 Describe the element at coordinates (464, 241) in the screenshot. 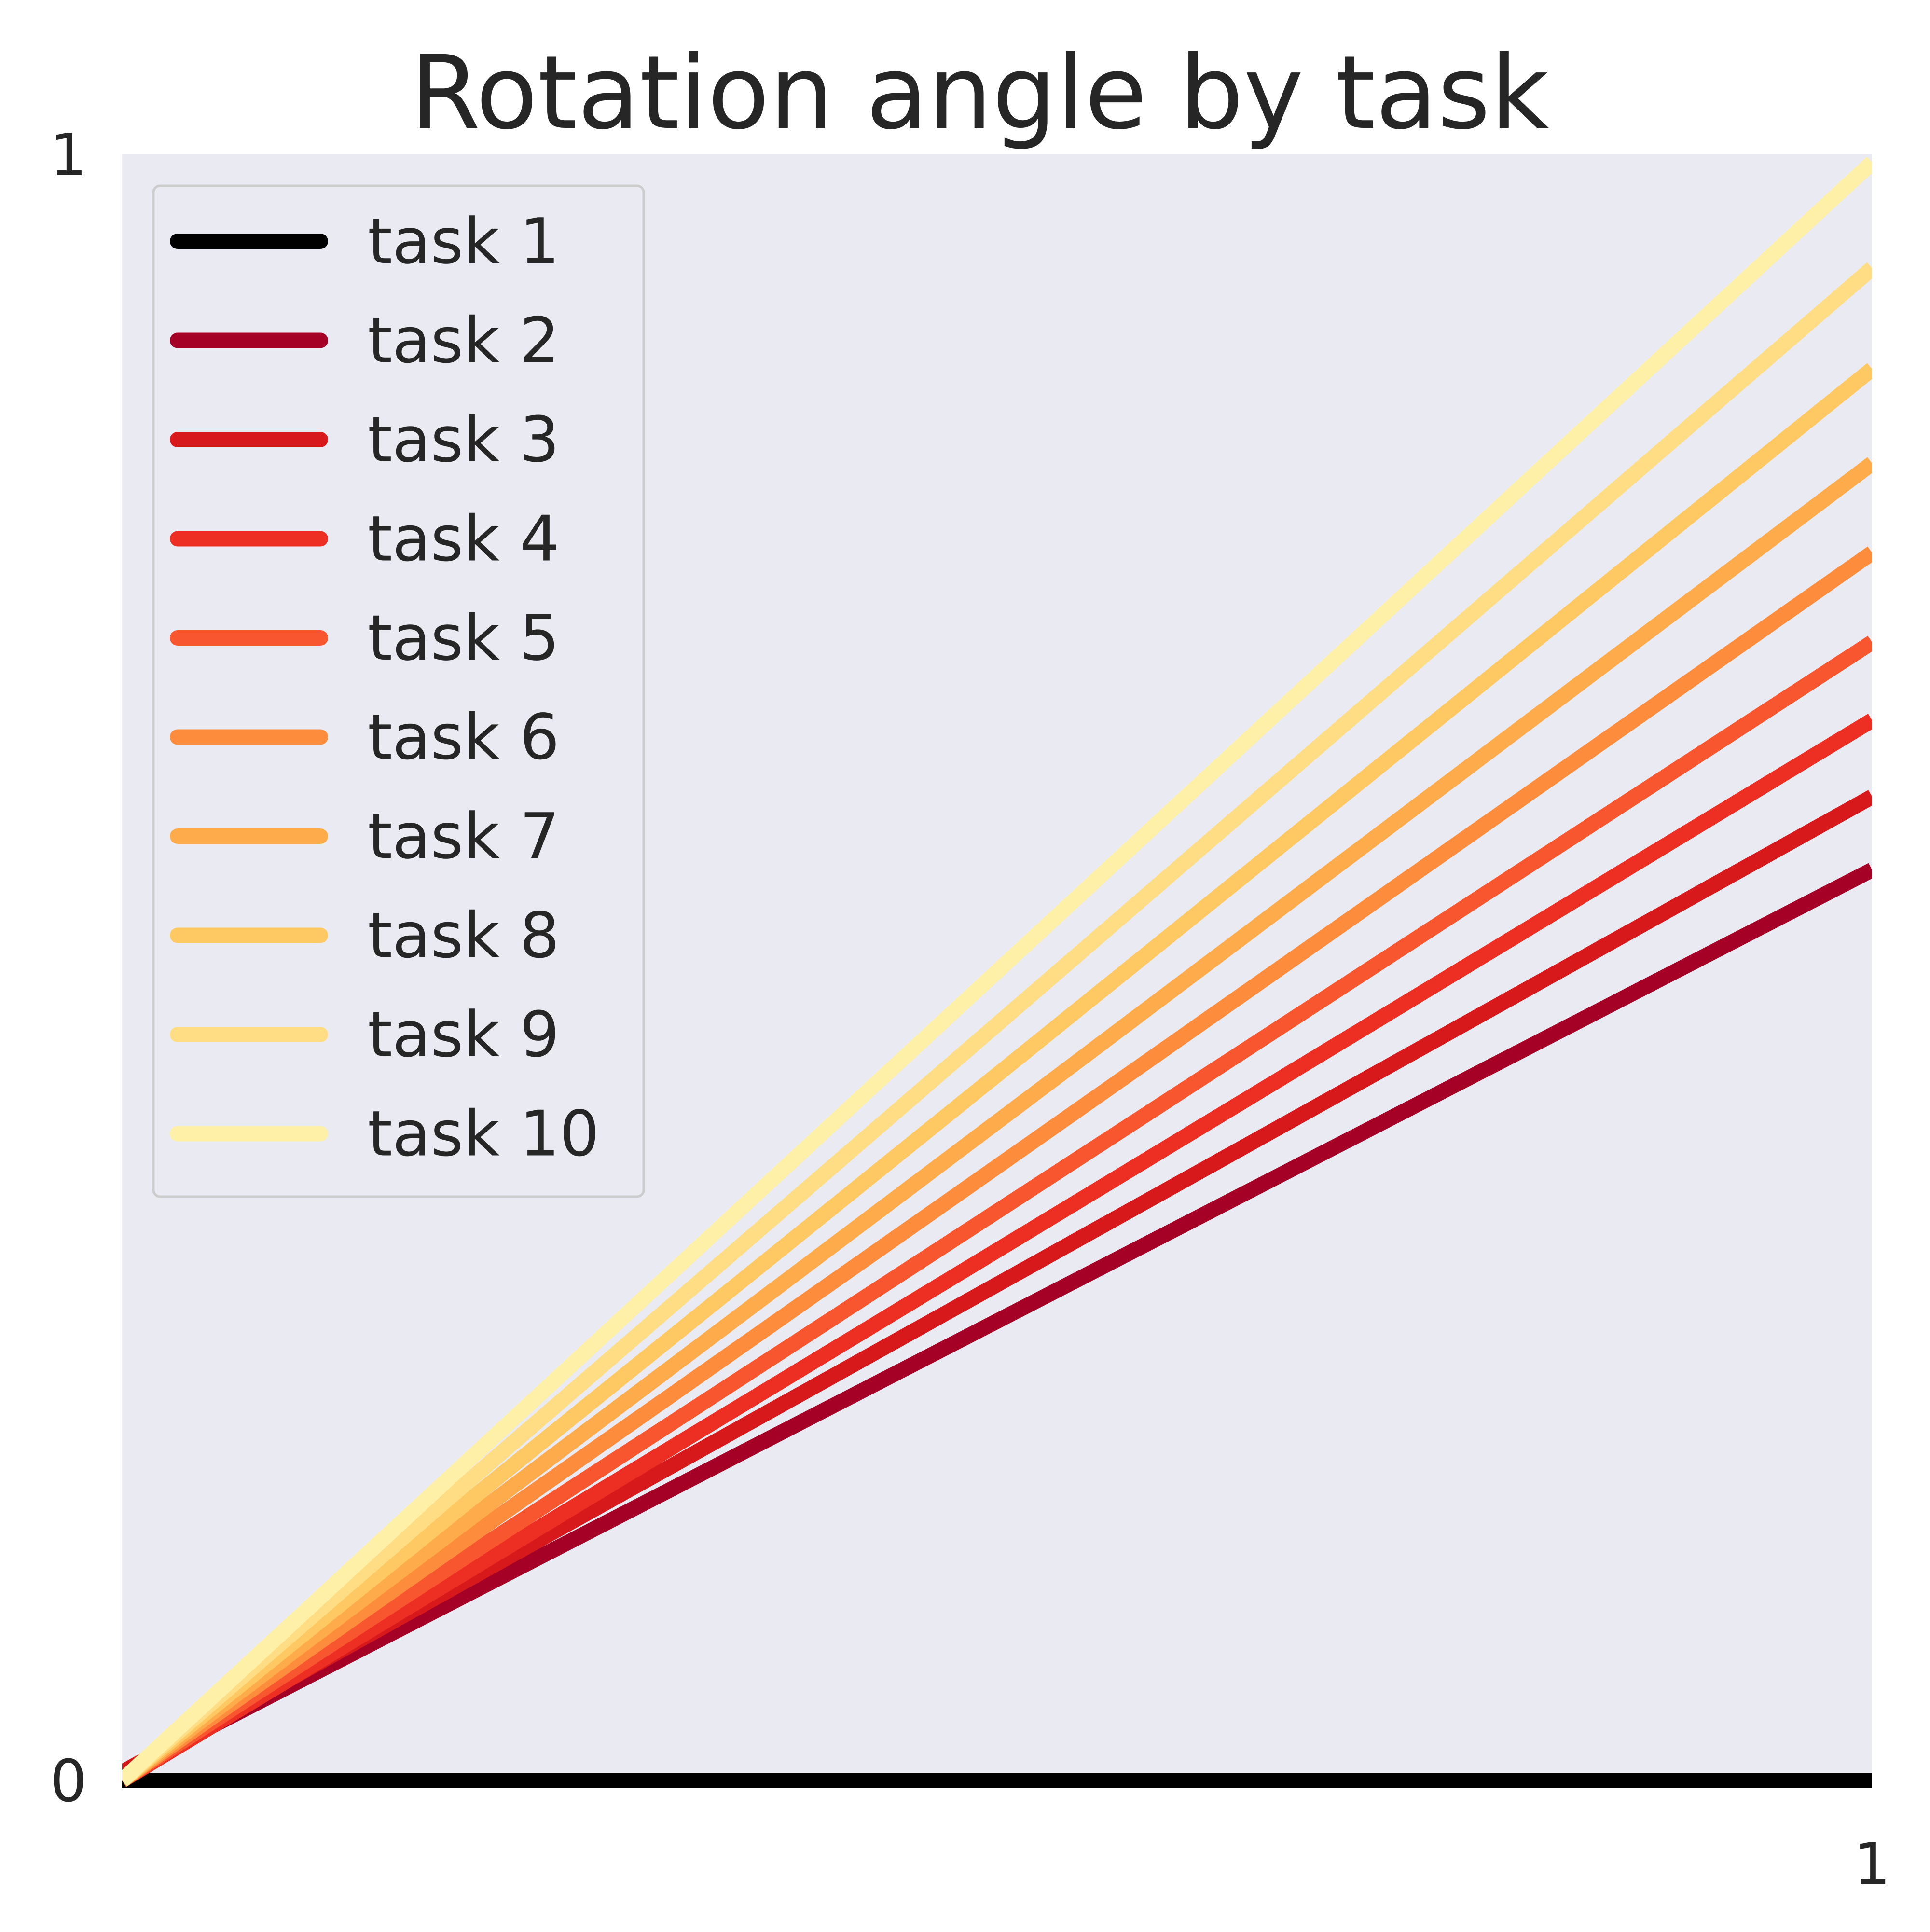

I see `legend-label-1: task 1` at that location.